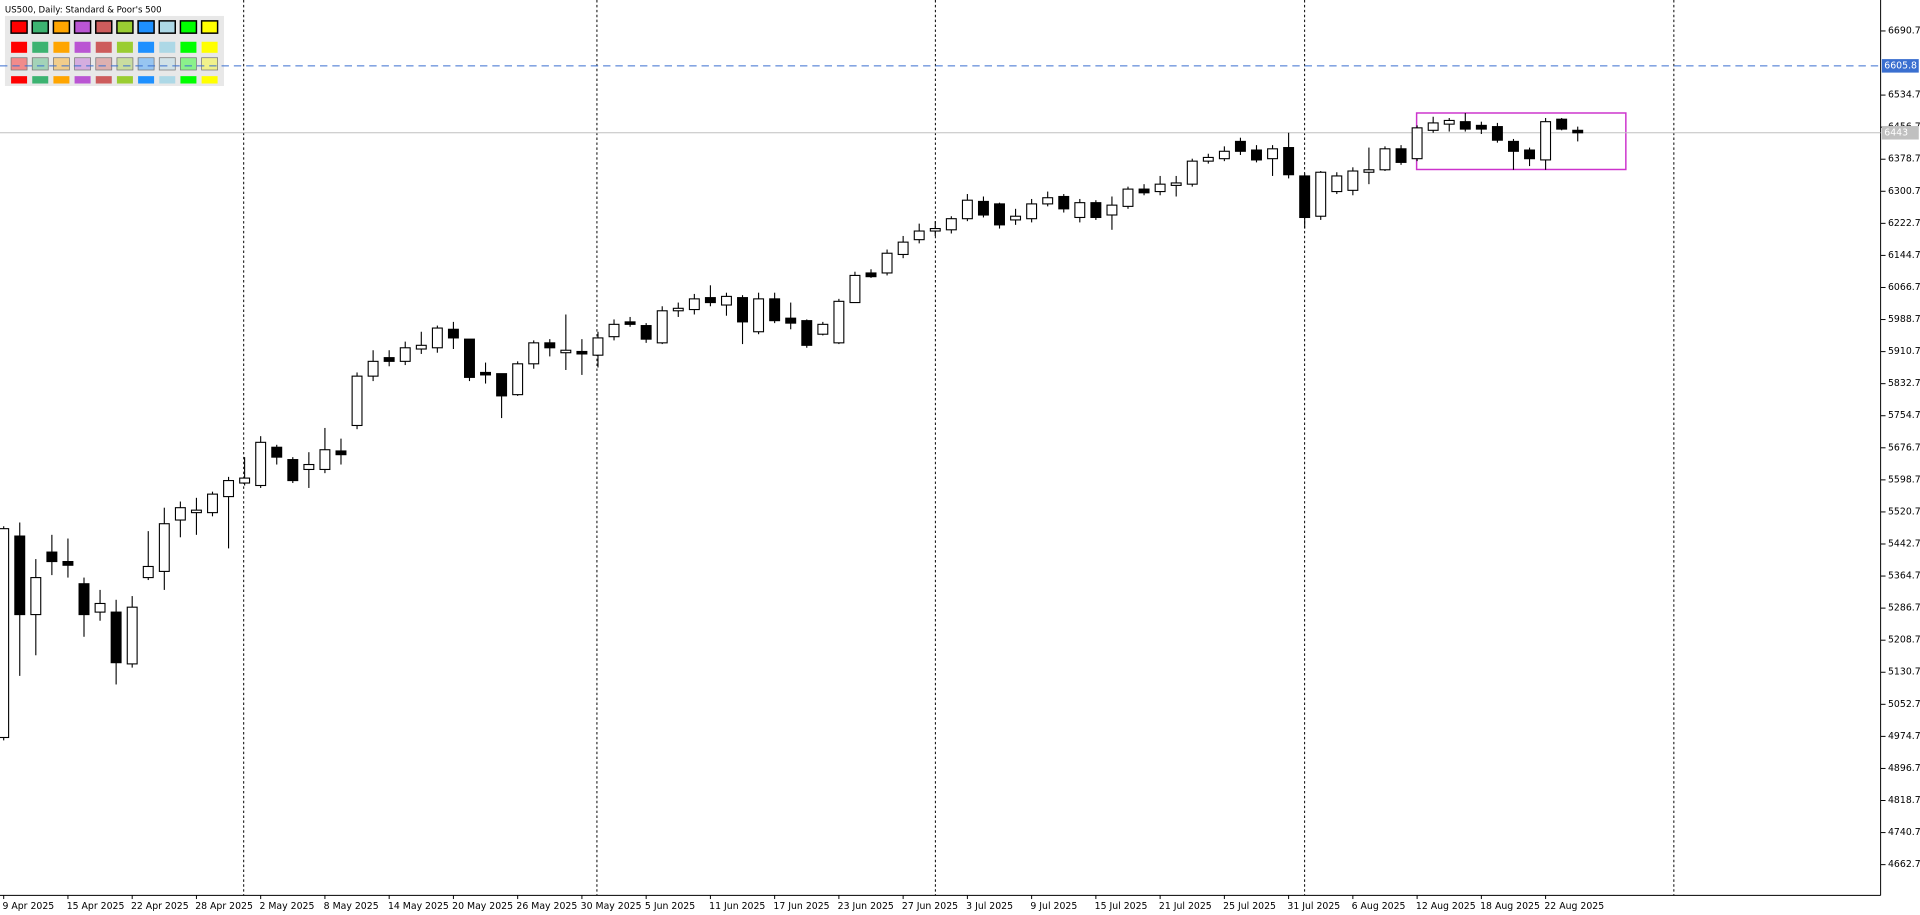 The height and width of the screenshot is (915, 1920). I want to click on y-tick-label: 5676.7, so click(1904, 447).